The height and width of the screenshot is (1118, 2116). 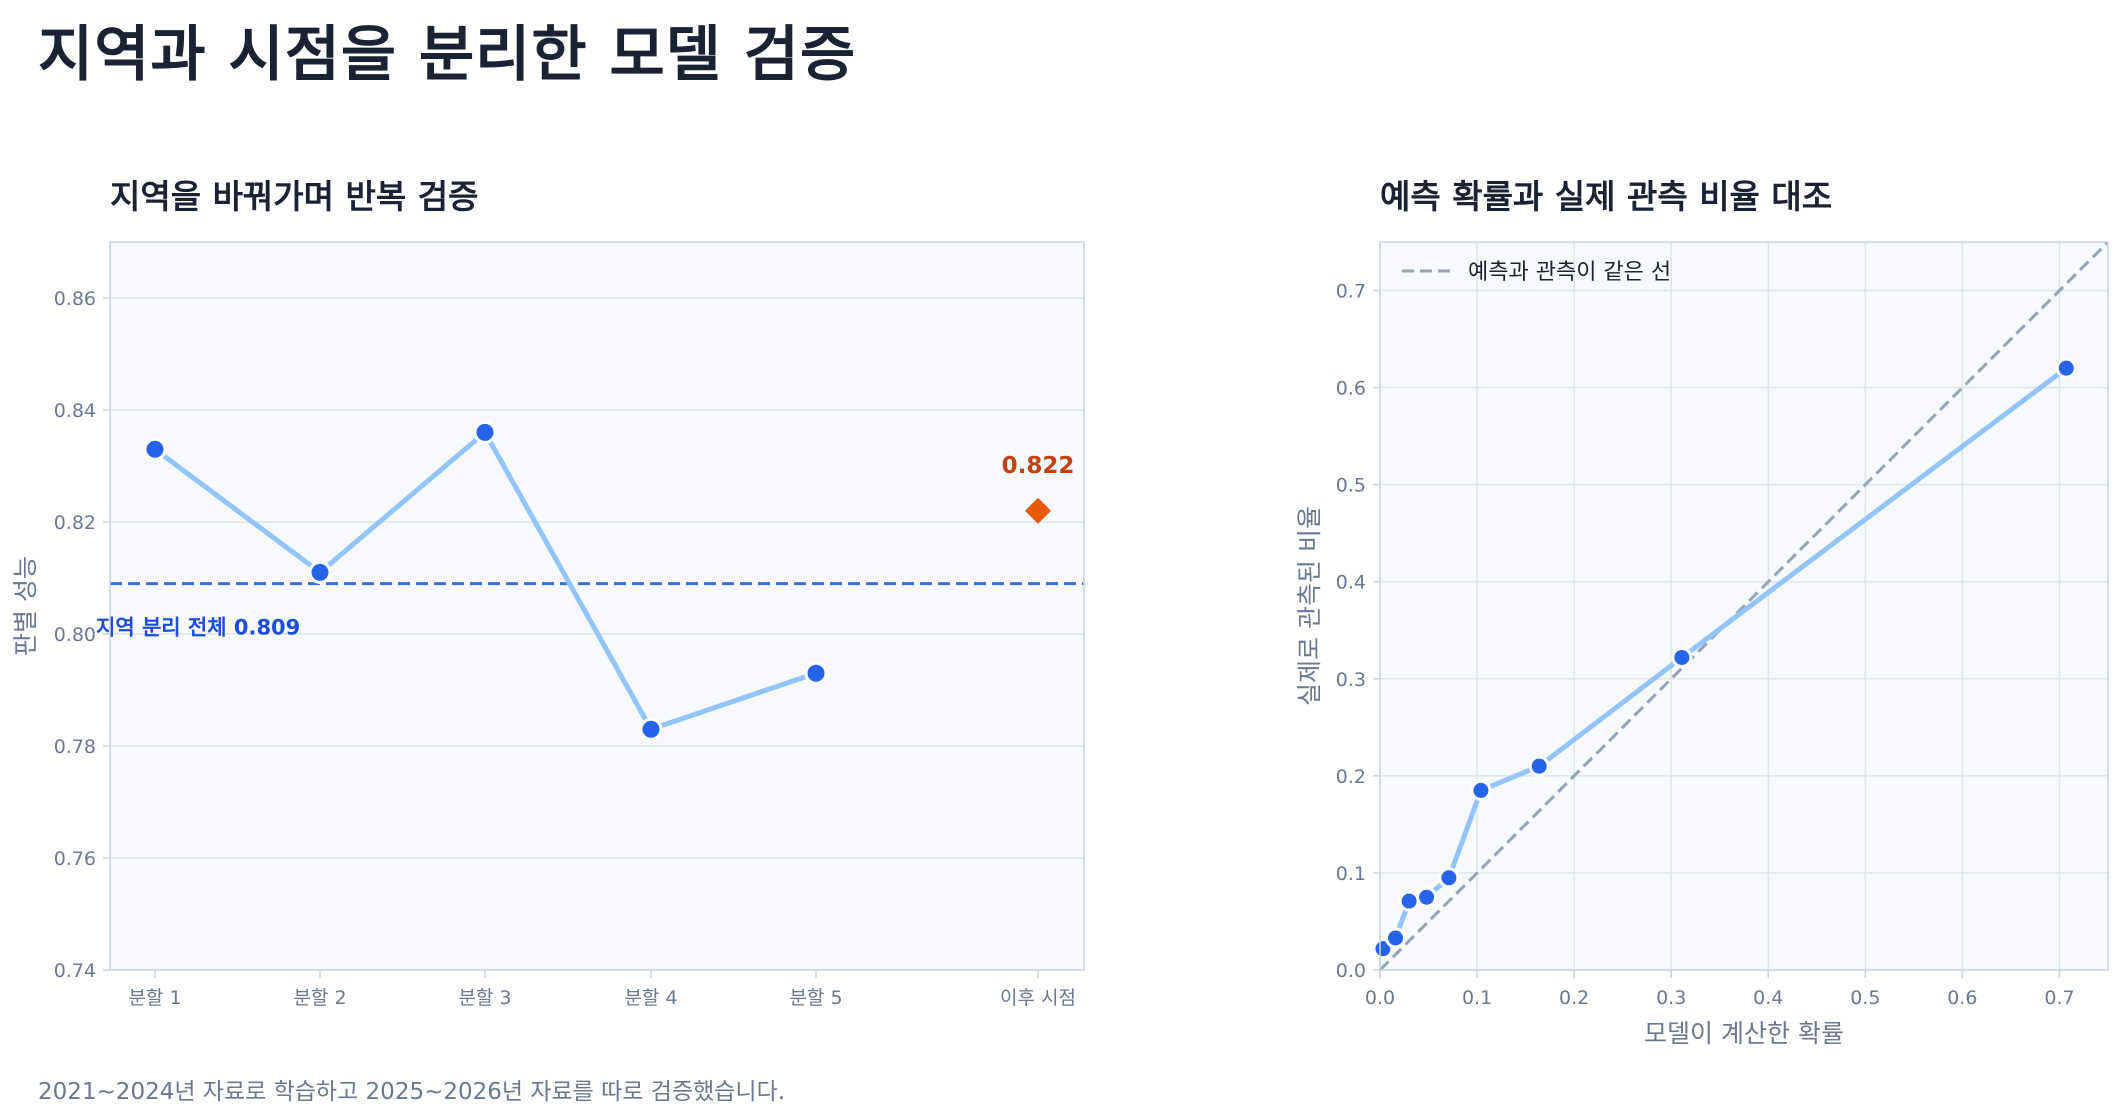 What do you see at coordinates (75, 971) in the screenshot?
I see `cv-y-tick-label: 0.74` at bounding box center [75, 971].